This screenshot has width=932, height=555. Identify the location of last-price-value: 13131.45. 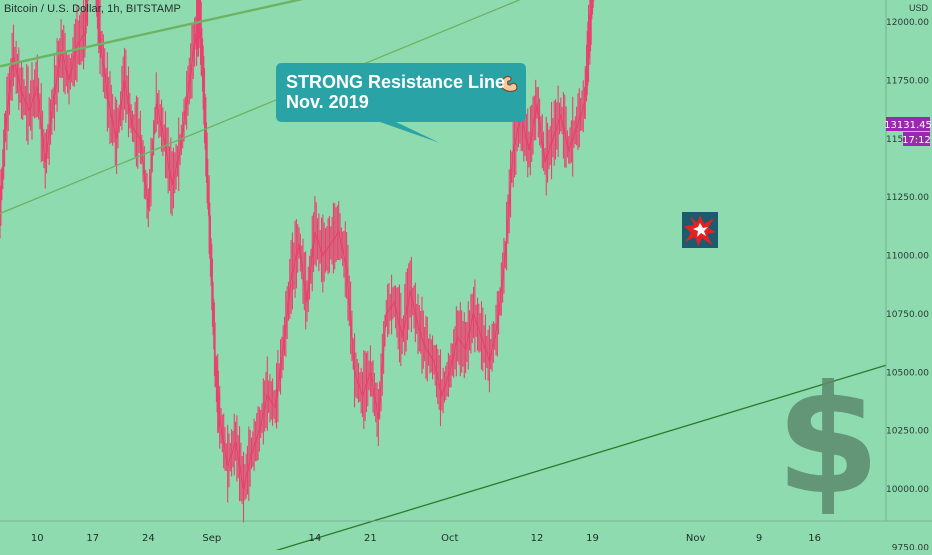
(908, 125).